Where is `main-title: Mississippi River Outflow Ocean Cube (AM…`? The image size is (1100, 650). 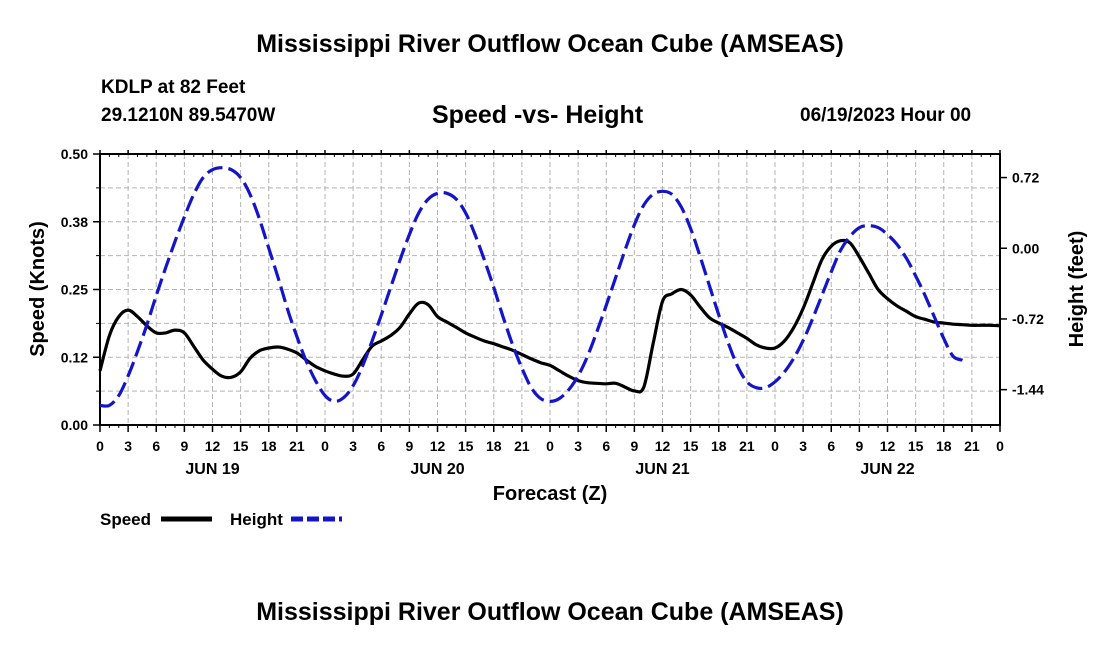 main-title: Mississippi River Outflow Ocean Cube (AM… is located at coordinates (550, 44).